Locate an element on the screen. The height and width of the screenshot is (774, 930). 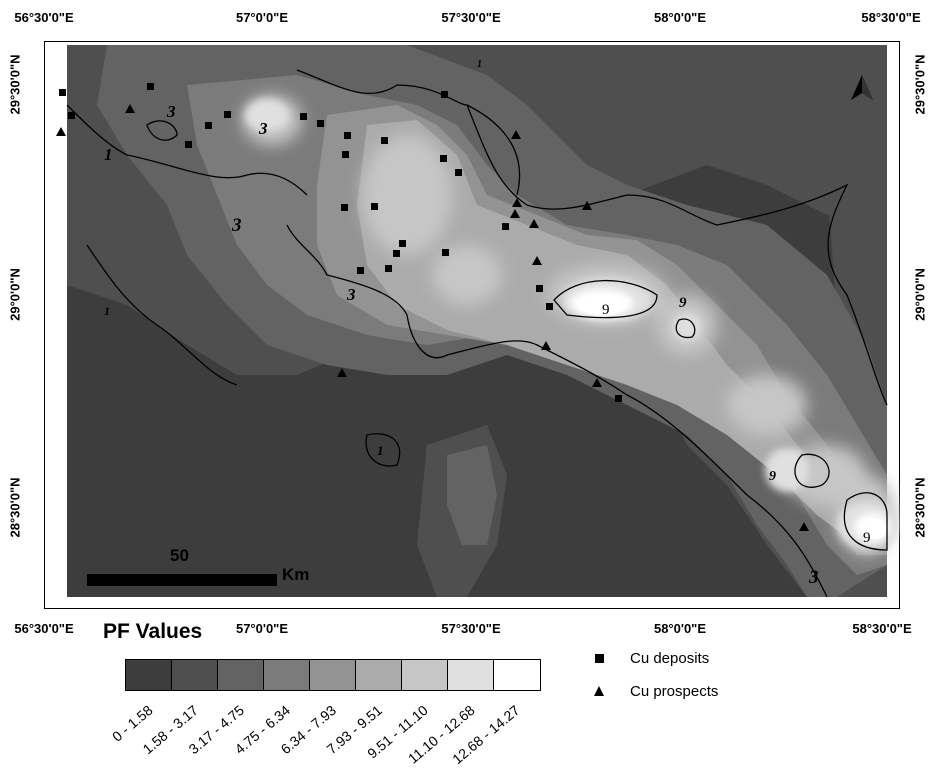
contour-label-3d: 3 is located at coordinates (351, 294).